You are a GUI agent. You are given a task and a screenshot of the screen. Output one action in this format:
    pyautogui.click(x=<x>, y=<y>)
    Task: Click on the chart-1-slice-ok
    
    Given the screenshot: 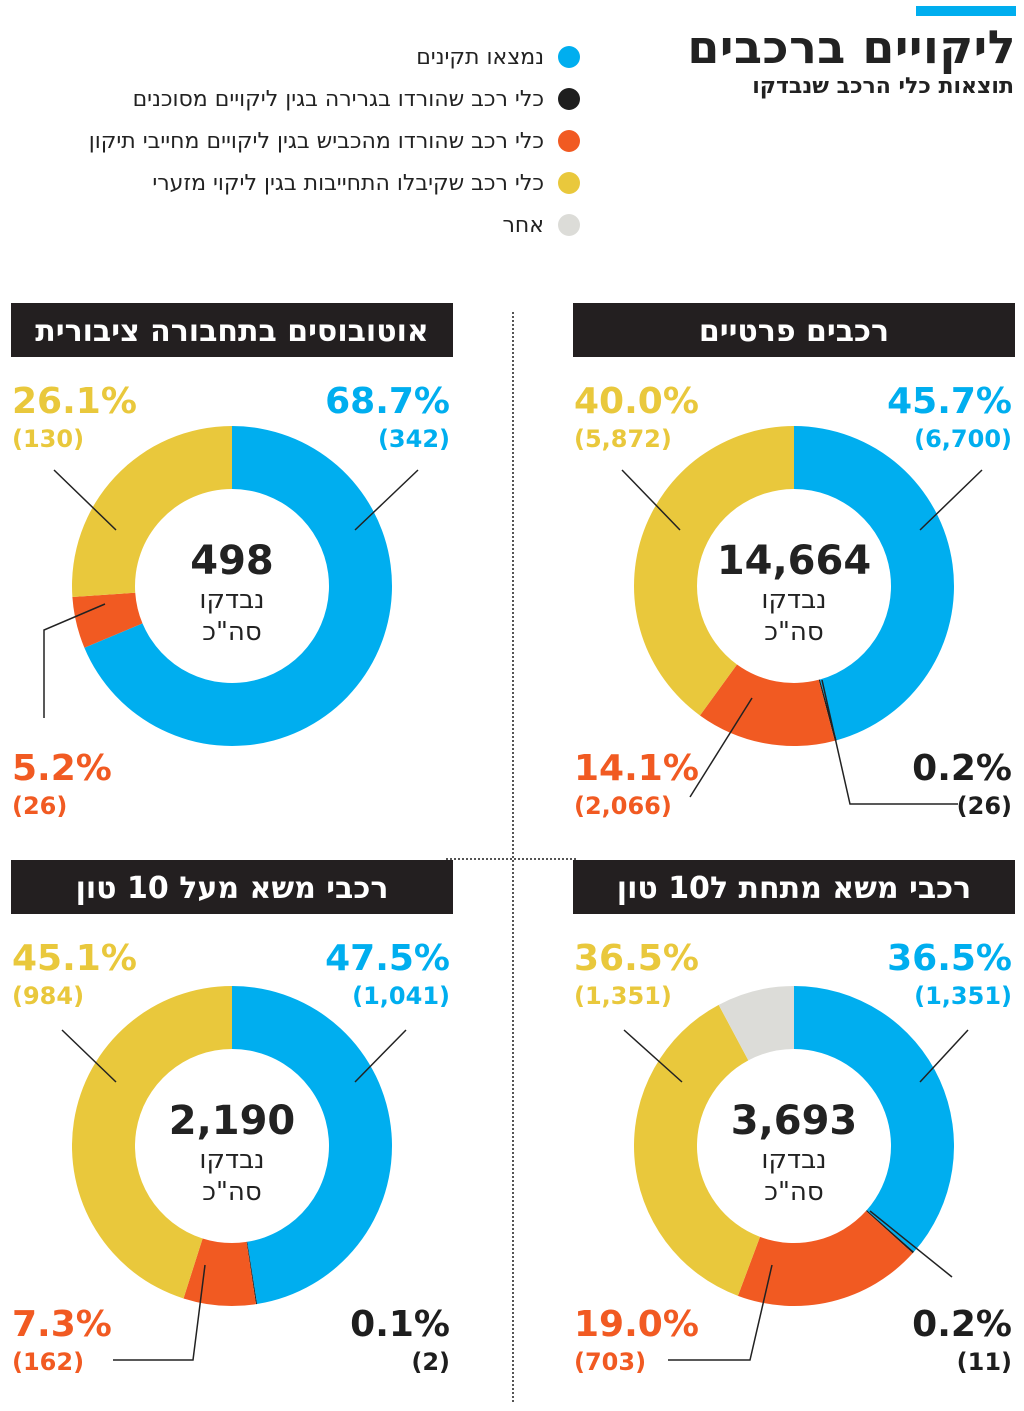 What is the action you would take?
    pyautogui.click(x=238, y=586)
    